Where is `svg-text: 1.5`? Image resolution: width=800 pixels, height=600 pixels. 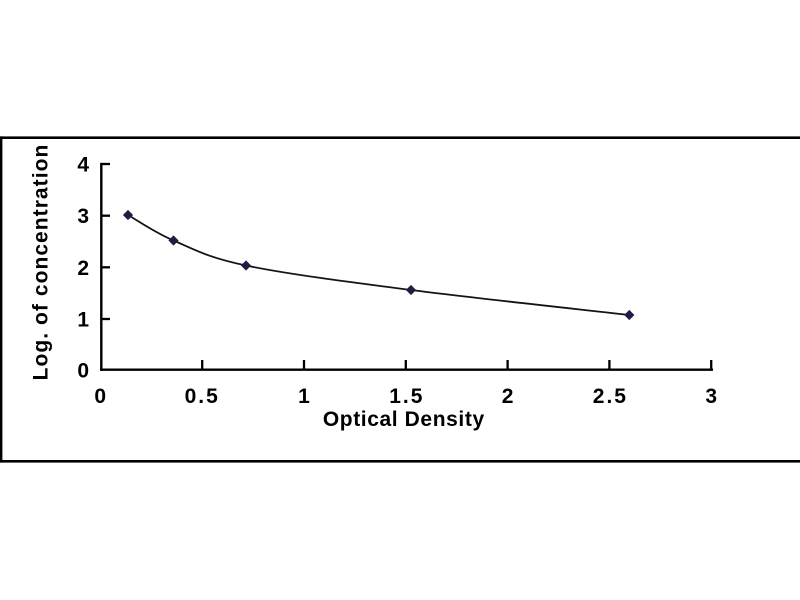 svg-text: 1.5 is located at coordinates (406, 396).